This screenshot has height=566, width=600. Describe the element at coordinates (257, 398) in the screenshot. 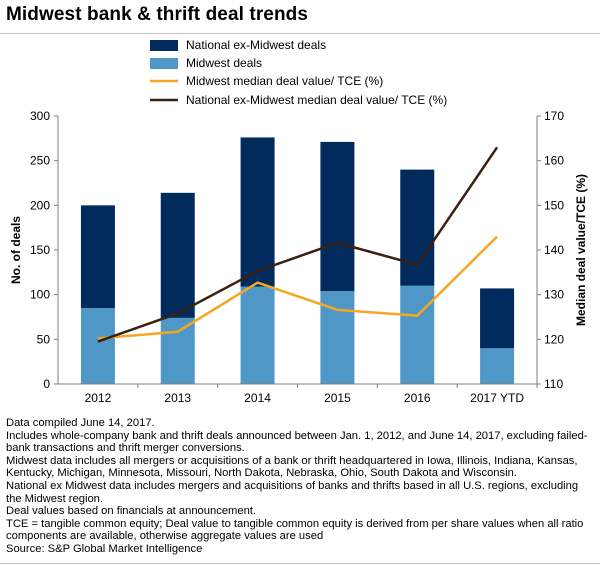

I see `x-tick-label: 2014` at that location.